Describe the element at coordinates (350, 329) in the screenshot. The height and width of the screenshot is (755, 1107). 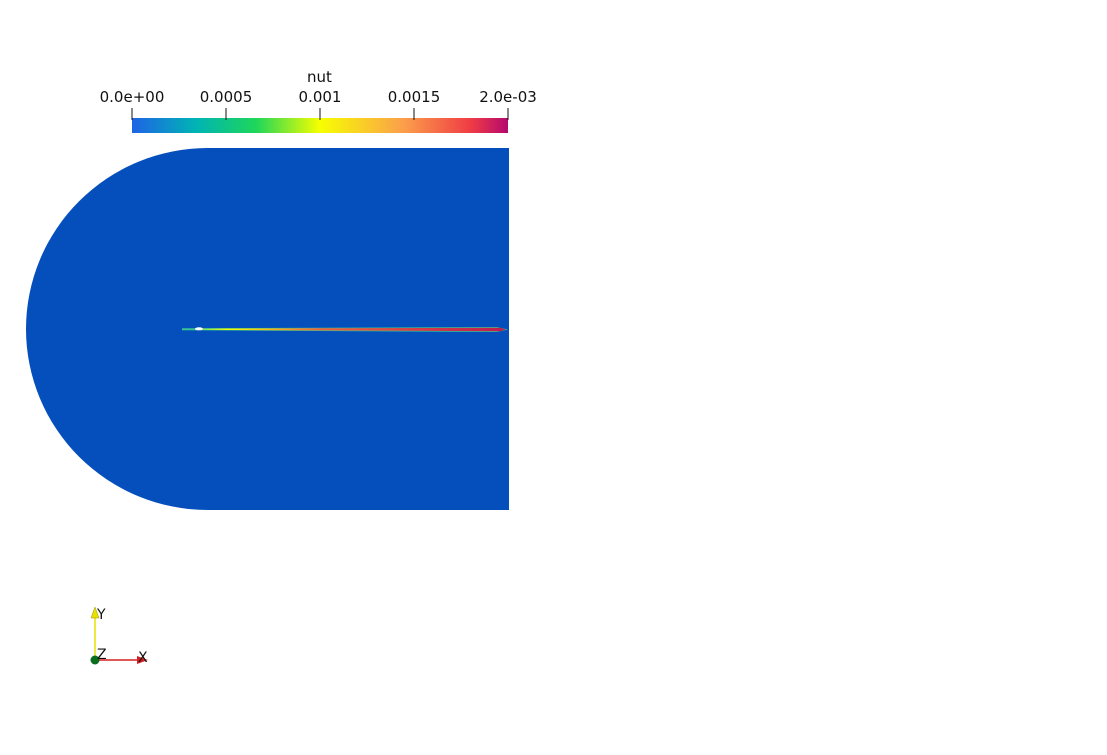
I see `wake-core` at that location.